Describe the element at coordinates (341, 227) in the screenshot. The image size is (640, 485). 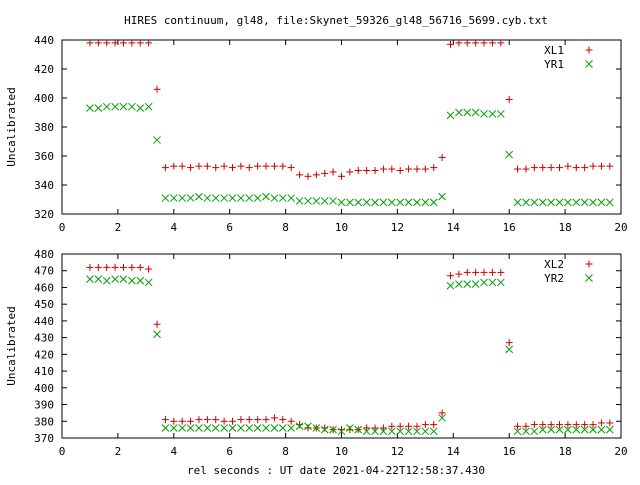
I see `x-tick-label: 10` at that location.